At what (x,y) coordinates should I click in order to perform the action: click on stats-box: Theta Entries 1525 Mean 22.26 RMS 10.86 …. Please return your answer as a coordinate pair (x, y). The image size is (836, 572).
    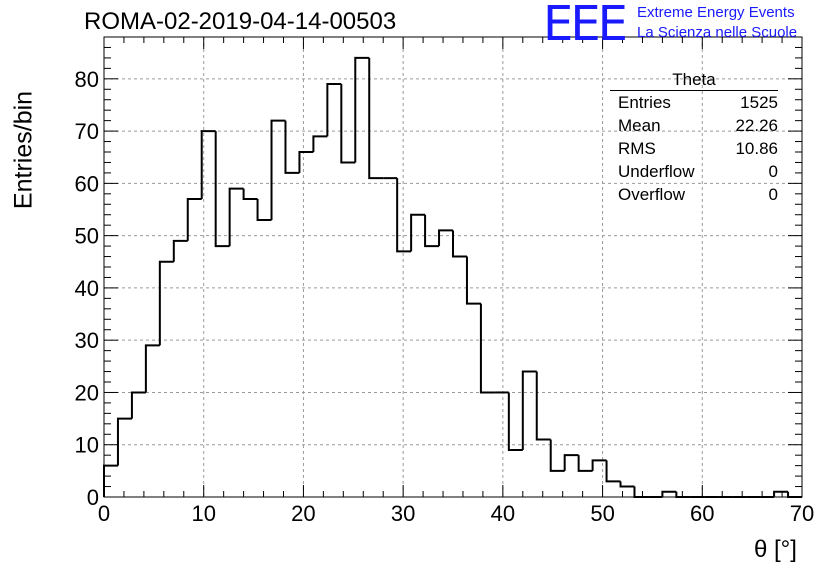
    Looking at the image, I should click on (694, 138).